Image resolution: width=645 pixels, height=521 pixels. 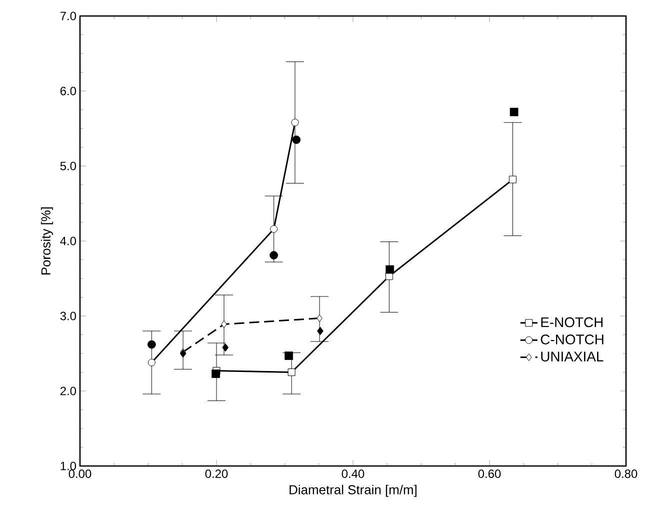 What do you see at coordinates (68, 91) in the screenshot?
I see `y-tick-label: 6.0` at bounding box center [68, 91].